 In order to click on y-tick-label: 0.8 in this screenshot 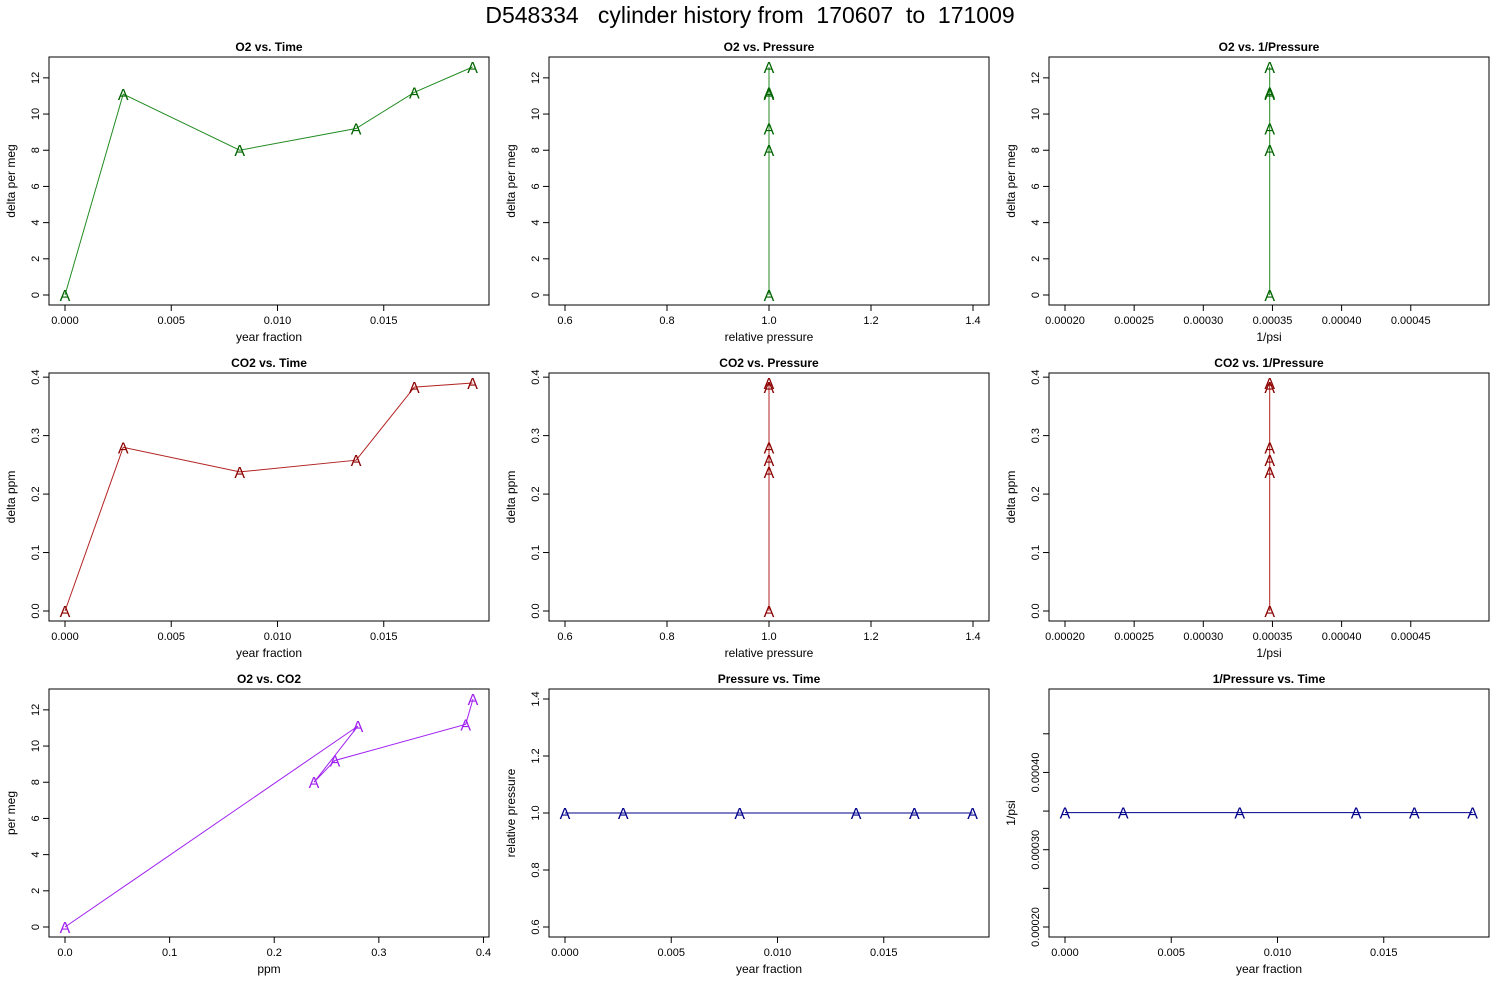, I will do `click(536, 869)`.